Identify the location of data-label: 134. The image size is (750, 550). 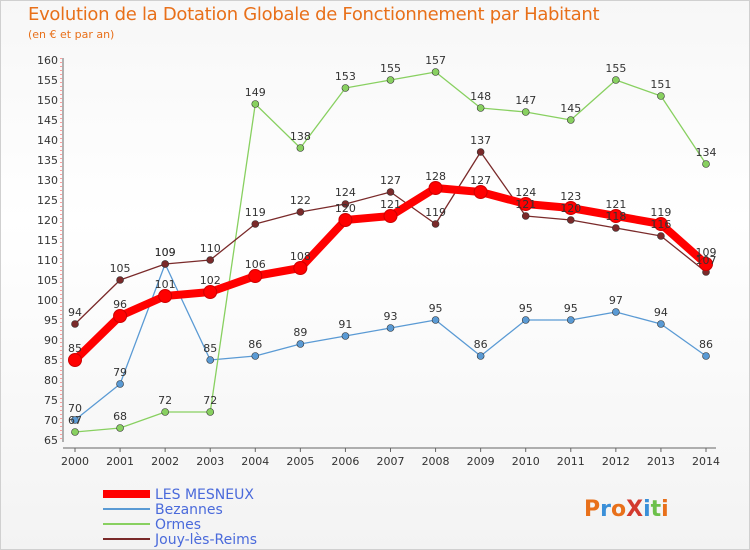
(706, 152).